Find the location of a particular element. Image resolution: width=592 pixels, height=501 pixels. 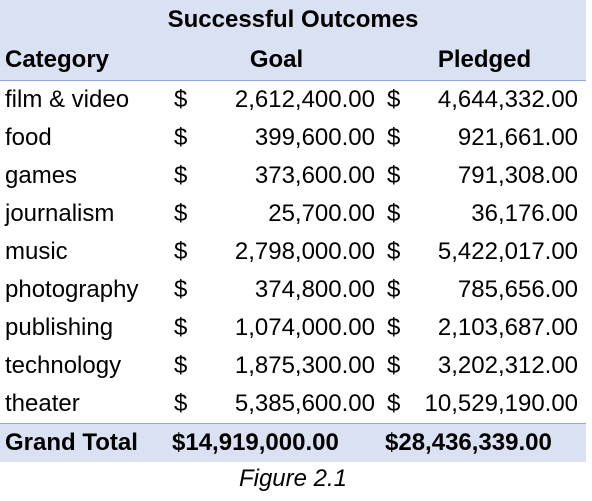

table-row: theater $5,385,600.00 $10,529,190.00 is located at coordinates (293, 404).